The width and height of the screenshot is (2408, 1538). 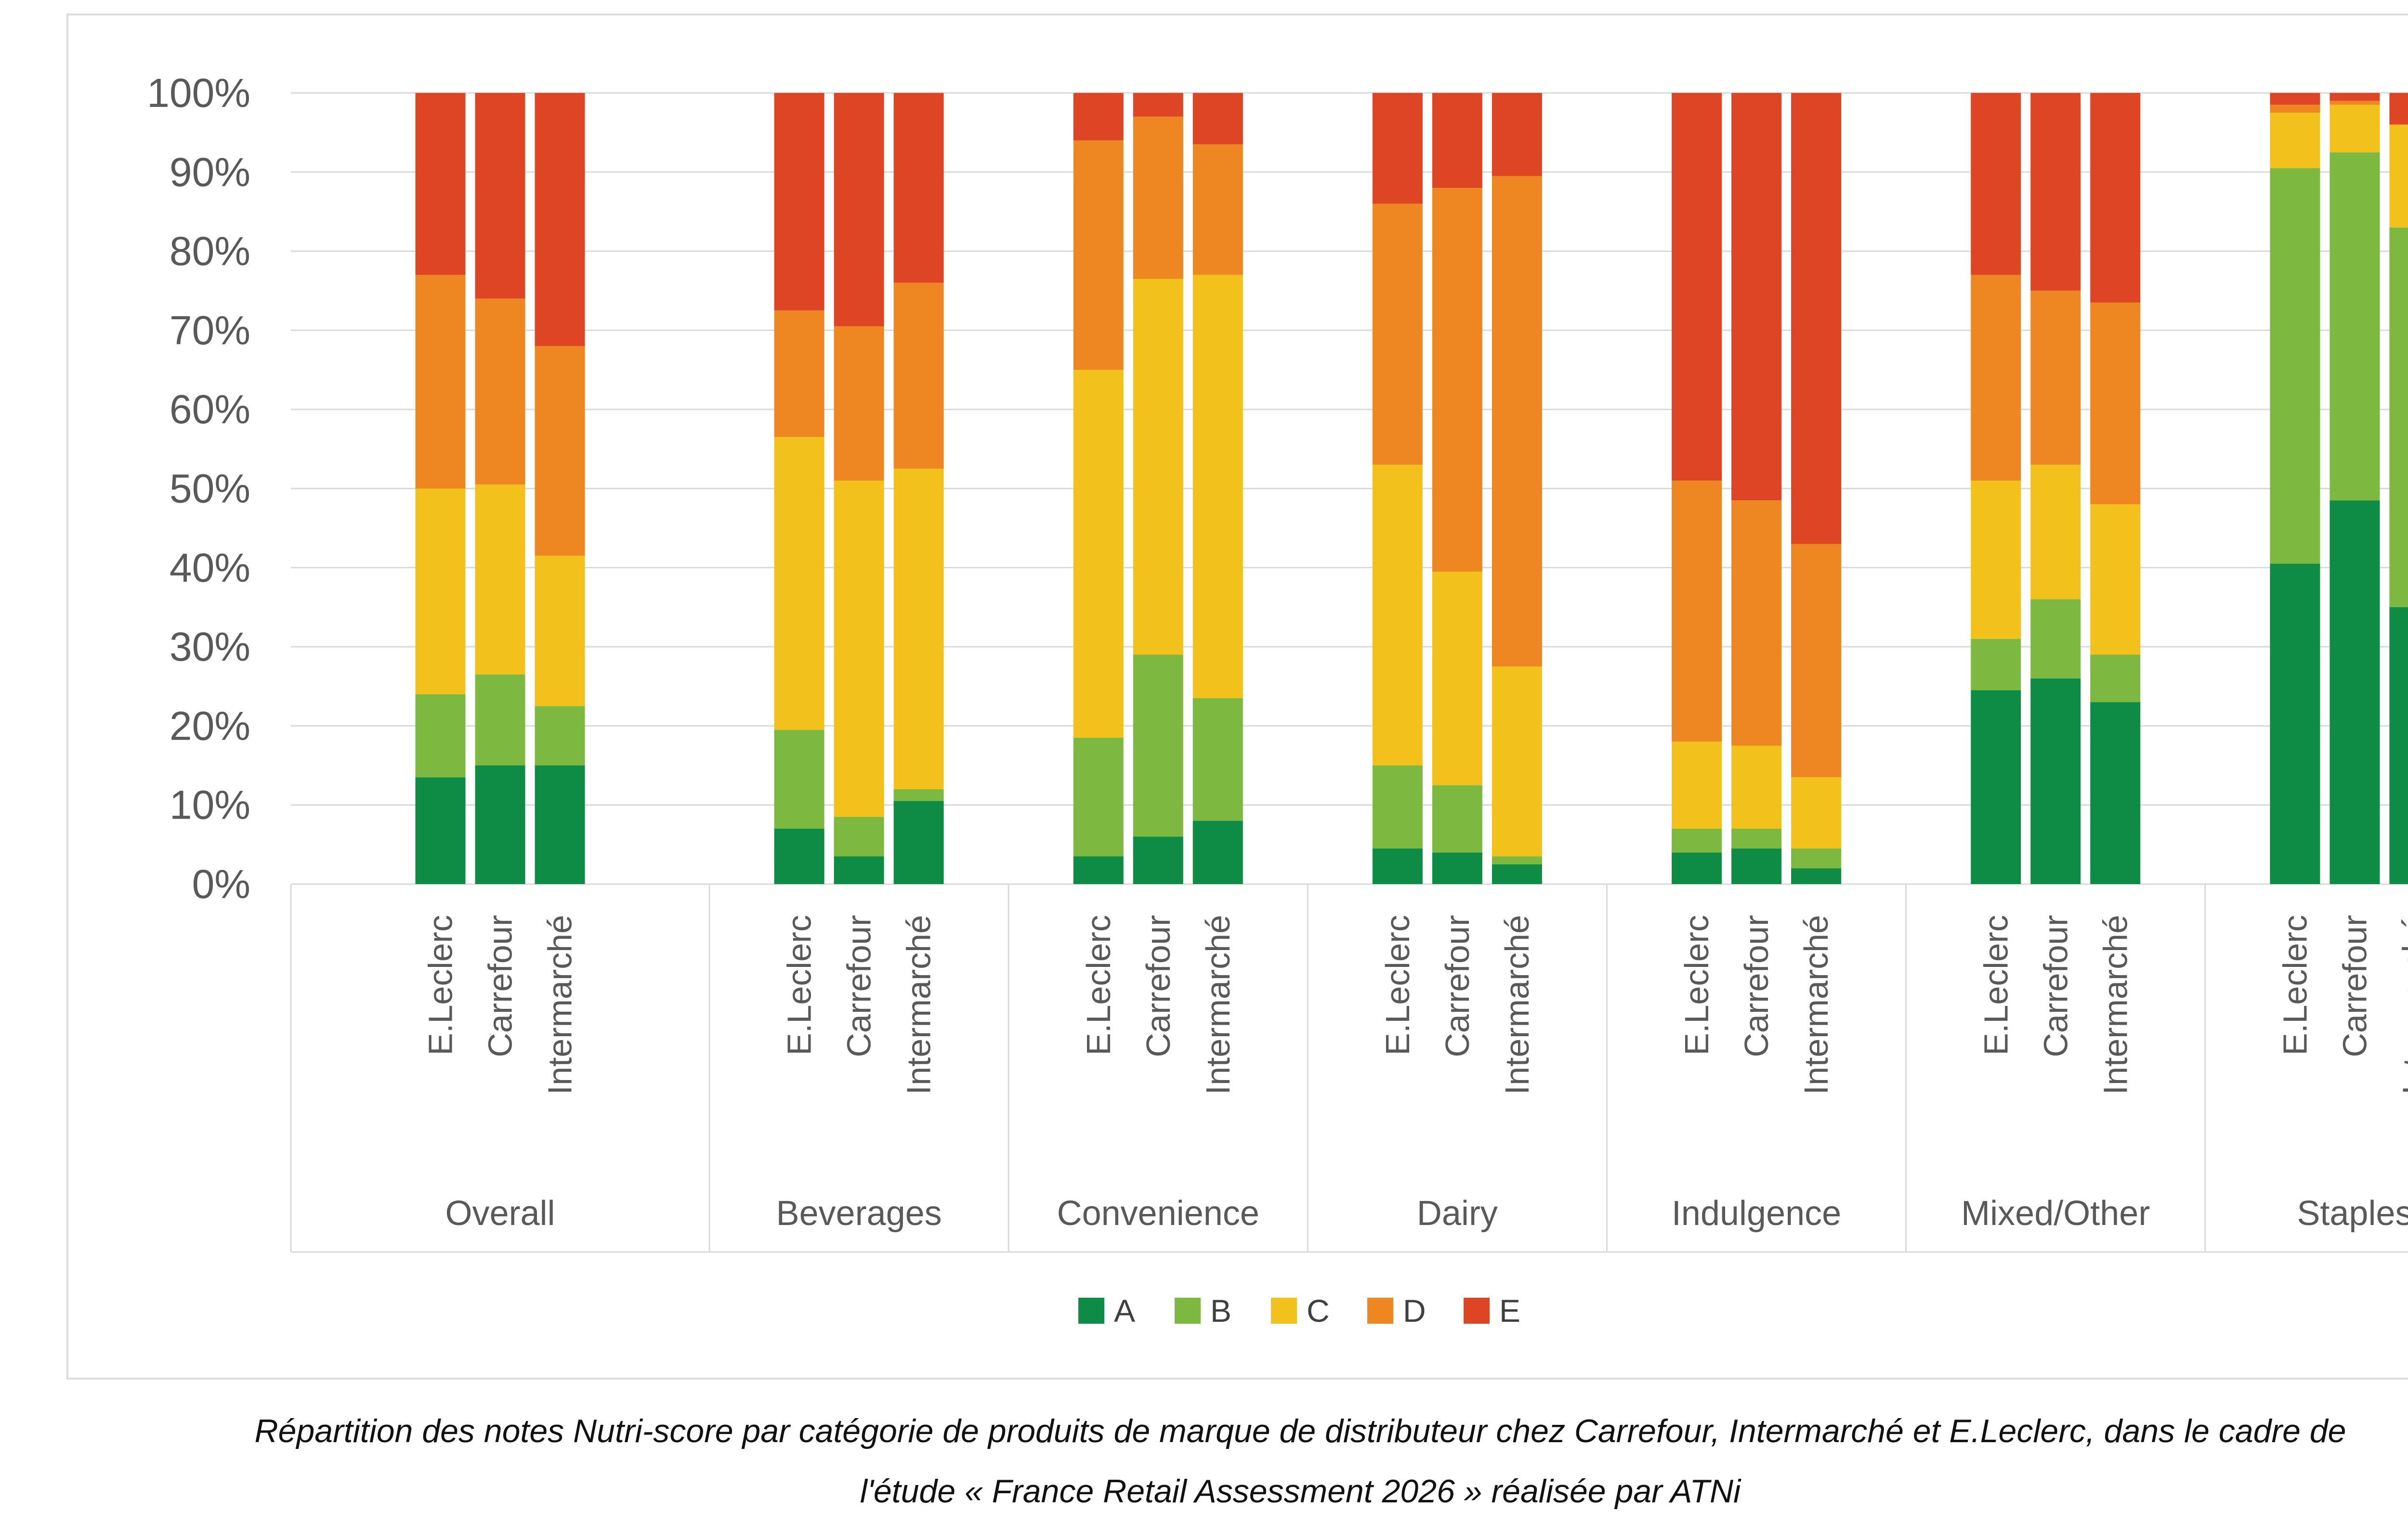 What do you see at coordinates (1220, 1311) in the screenshot?
I see `legend-label: B` at bounding box center [1220, 1311].